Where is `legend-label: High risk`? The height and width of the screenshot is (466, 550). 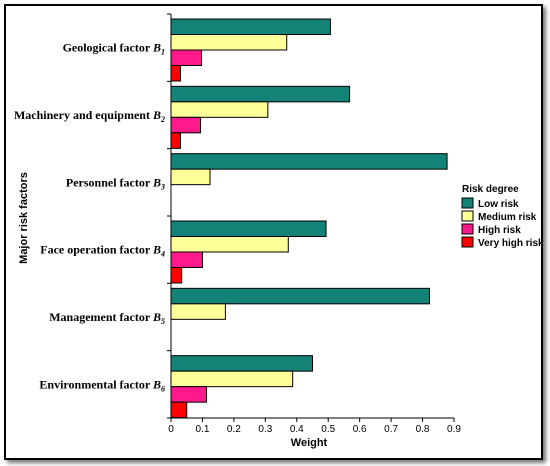
legend-label: High risk is located at coordinates (499, 230).